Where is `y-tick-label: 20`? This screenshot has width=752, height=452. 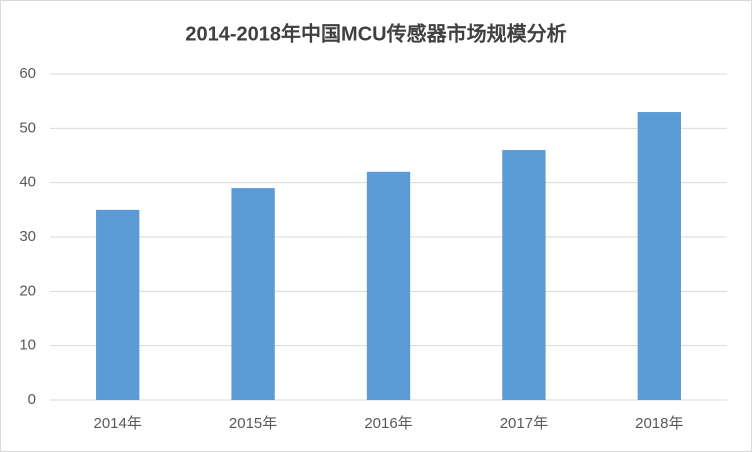
y-tick-label: 20 is located at coordinates (27, 290).